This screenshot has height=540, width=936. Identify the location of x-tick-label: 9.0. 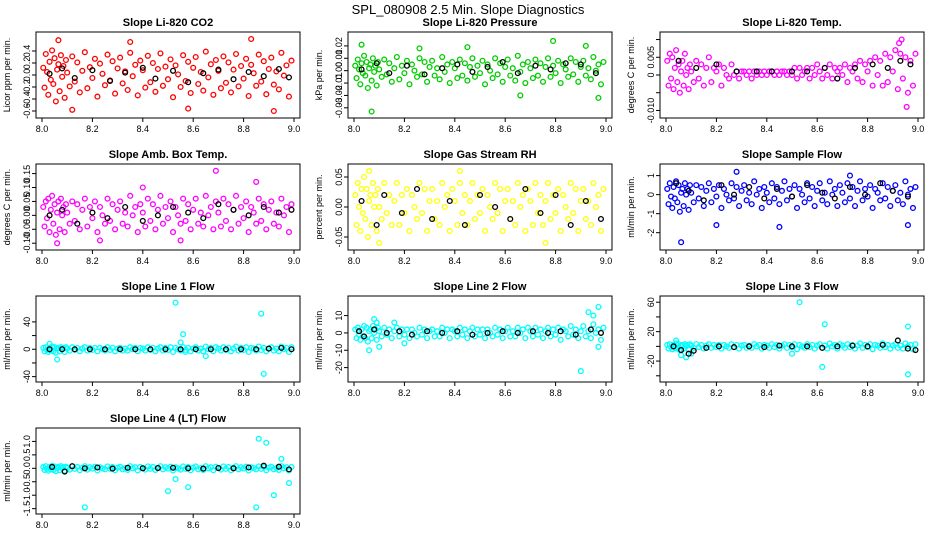
(294, 129).